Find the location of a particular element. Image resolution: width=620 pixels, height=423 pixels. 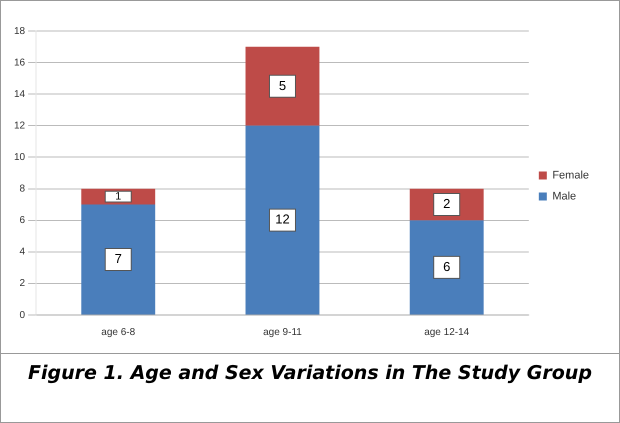

y-tick-label: 10 is located at coordinates (20, 157).